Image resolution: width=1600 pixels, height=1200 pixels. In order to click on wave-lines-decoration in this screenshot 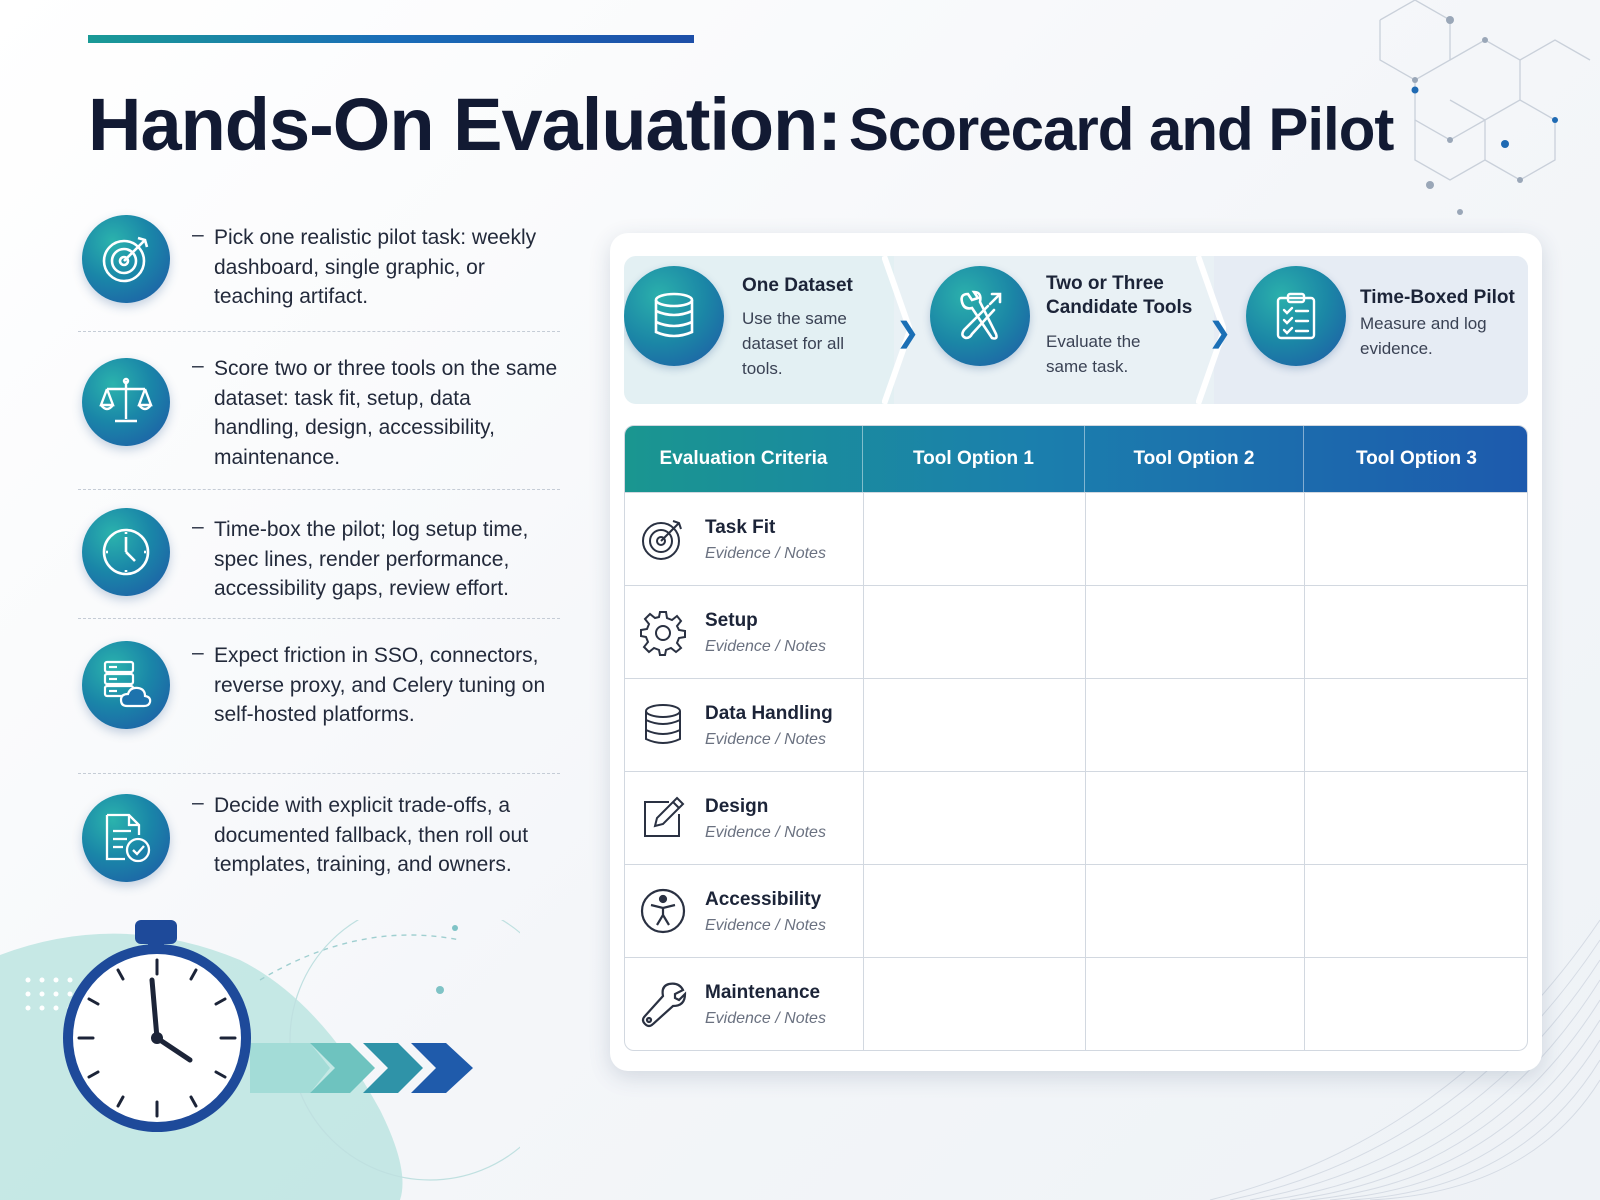, I will do `click(1404, 1059)`.